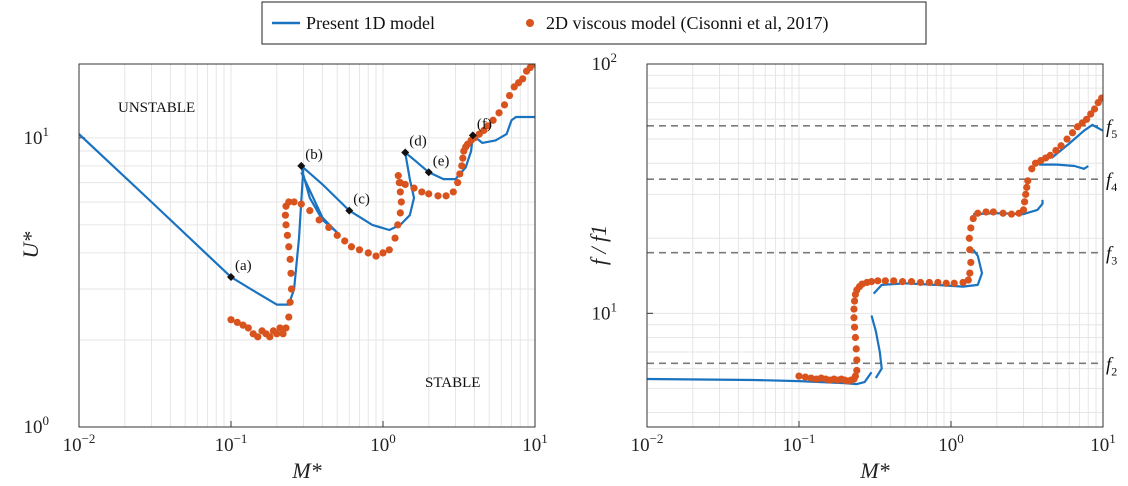 This screenshot has width=1128, height=486. What do you see at coordinates (598, 245) in the screenshot?
I see `right-y-axis-label: f / f1` at bounding box center [598, 245].